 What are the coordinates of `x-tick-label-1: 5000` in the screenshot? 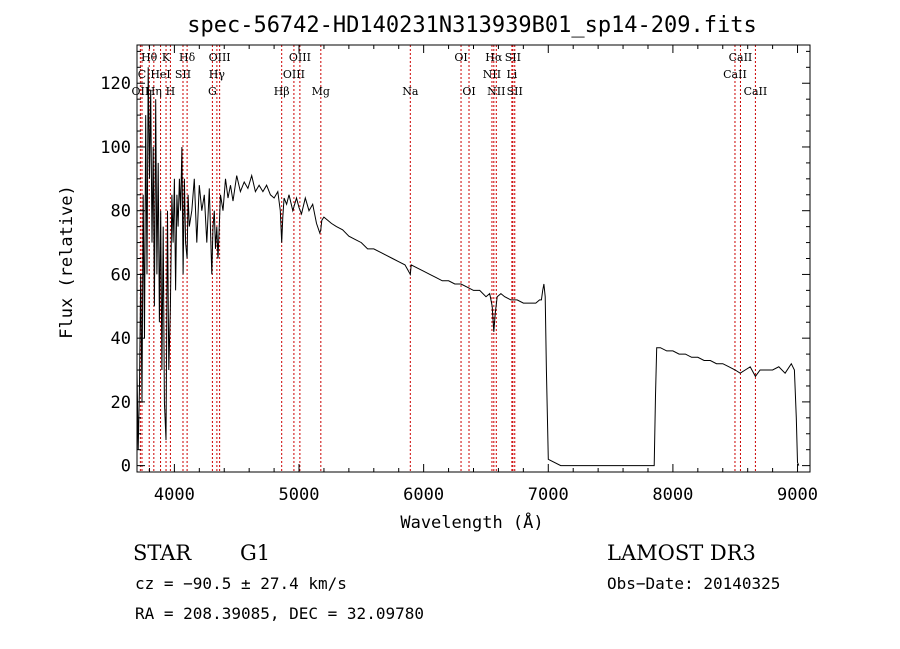 It's located at (299, 495).